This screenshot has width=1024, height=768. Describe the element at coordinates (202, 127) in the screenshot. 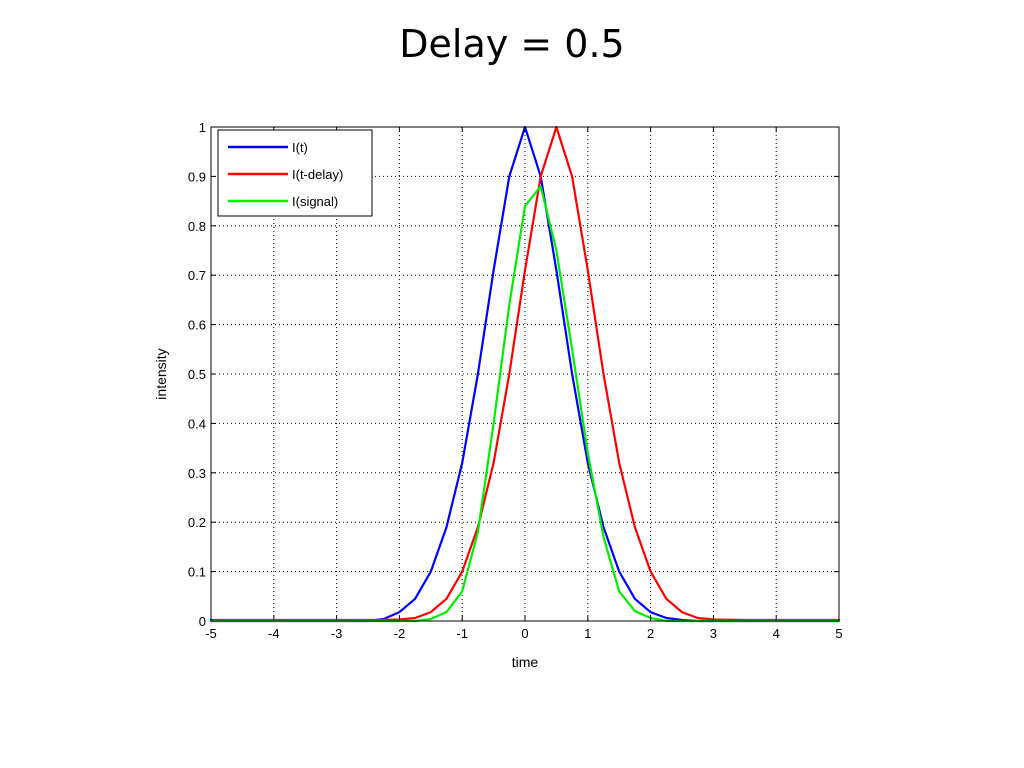

I see `y-tick-label: 1` at that location.